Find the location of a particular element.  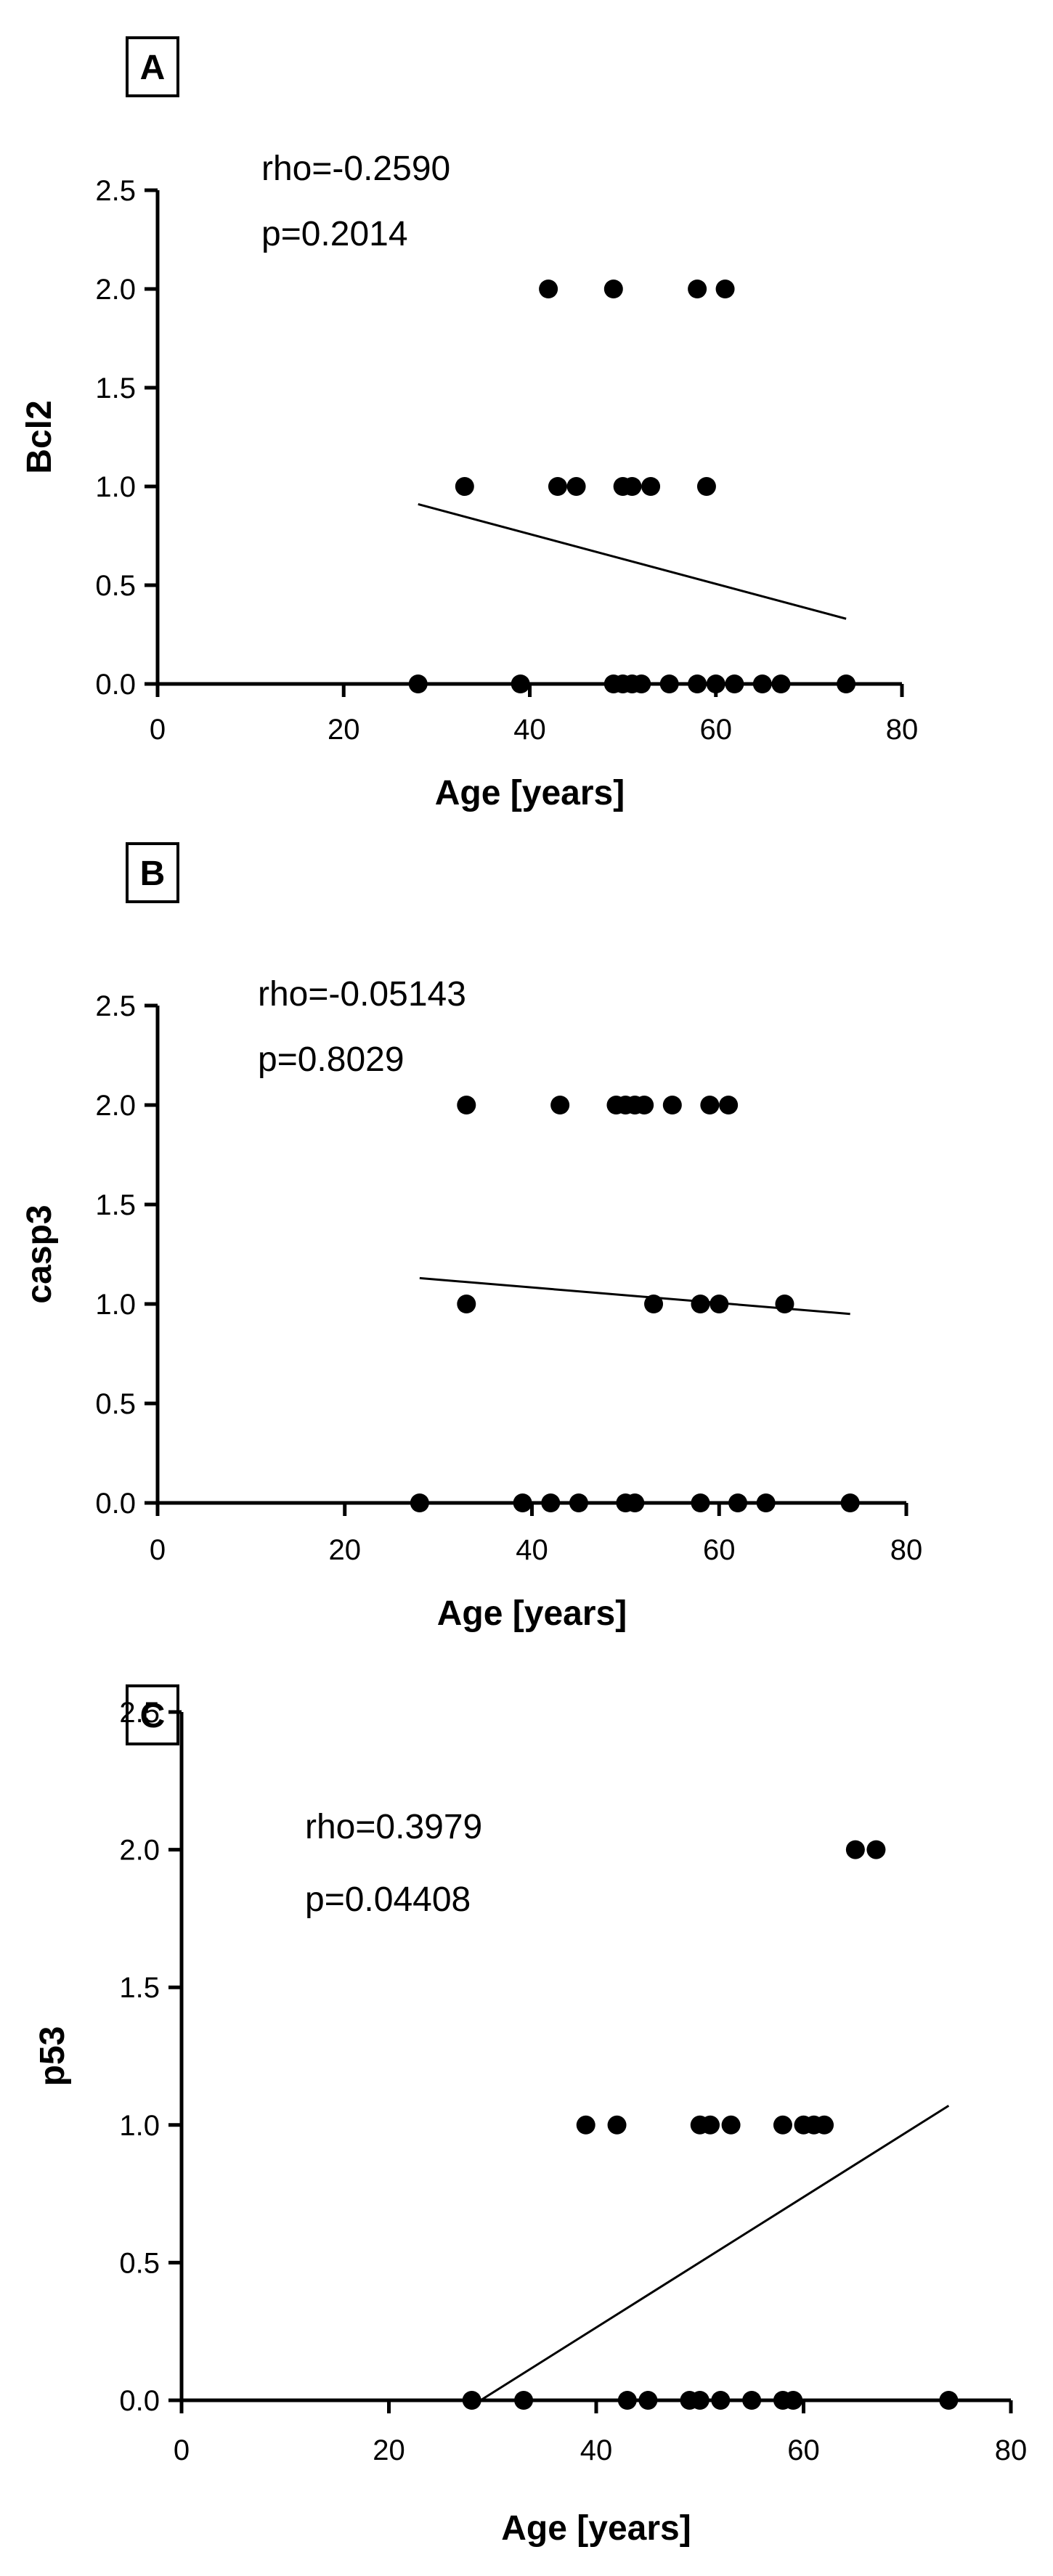

panel-a-x-tick-label: 0 is located at coordinates (158, 730).